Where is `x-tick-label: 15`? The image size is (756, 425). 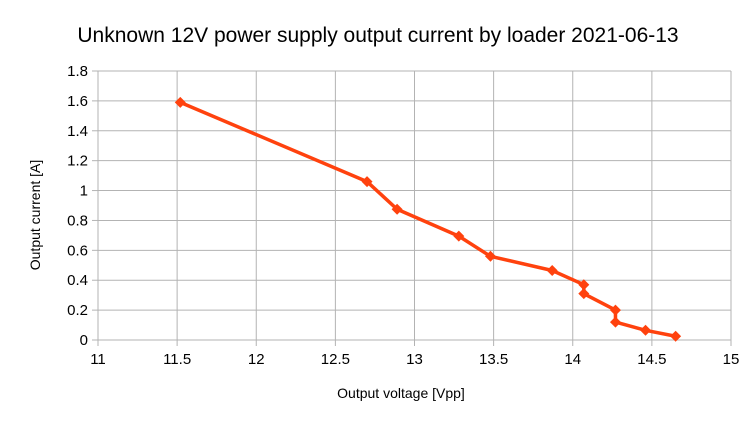 x-tick-label: 15 is located at coordinates (731, 359).